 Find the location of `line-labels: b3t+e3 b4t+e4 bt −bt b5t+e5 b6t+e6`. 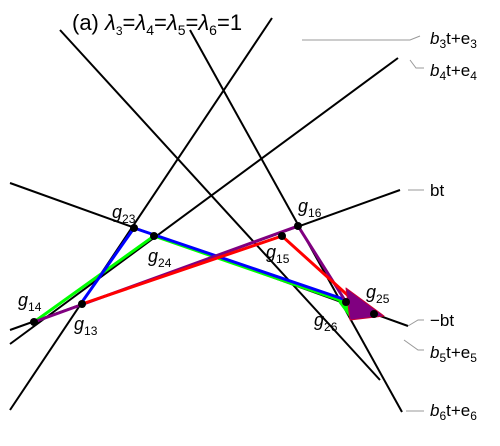

line-labels: b3t+e3 b4t+e4 bt −bt b5t+e5 b6t+e6 is located at coordinates (453, 226).